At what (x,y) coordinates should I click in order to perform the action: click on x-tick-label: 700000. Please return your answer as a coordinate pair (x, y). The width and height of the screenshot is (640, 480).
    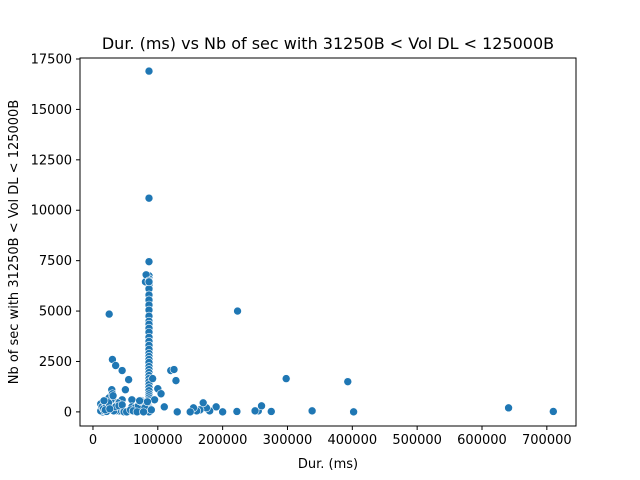
    Looking at the image, I should click on (547, 440).